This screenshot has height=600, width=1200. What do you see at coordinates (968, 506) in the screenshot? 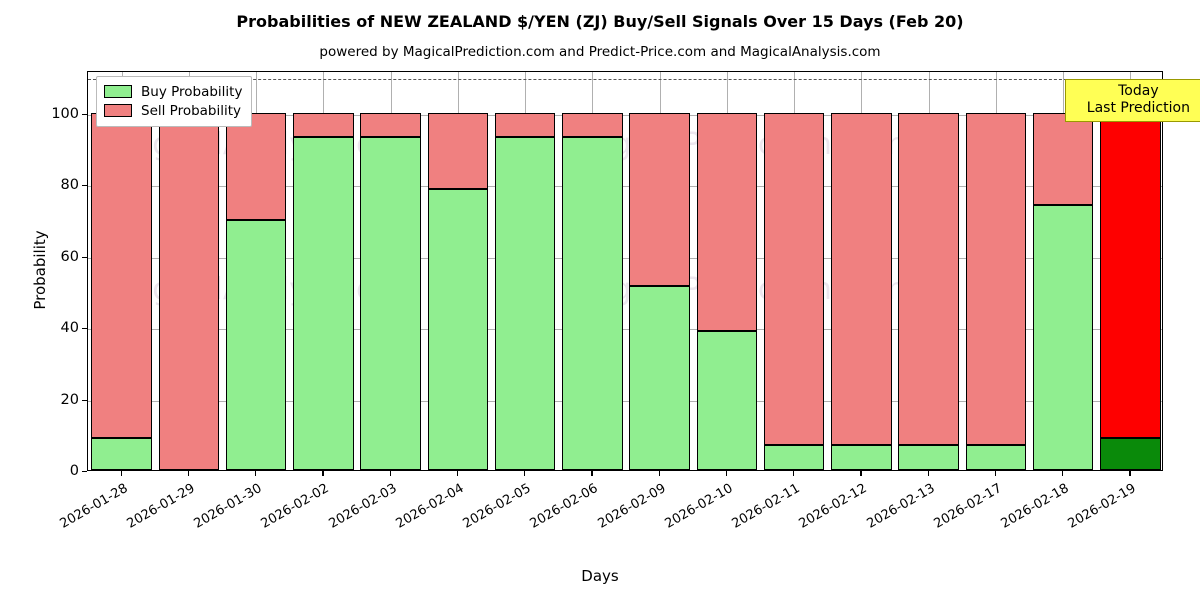
I see `x-tick-label: 2026-02-17` at bounding box center [968, 506].